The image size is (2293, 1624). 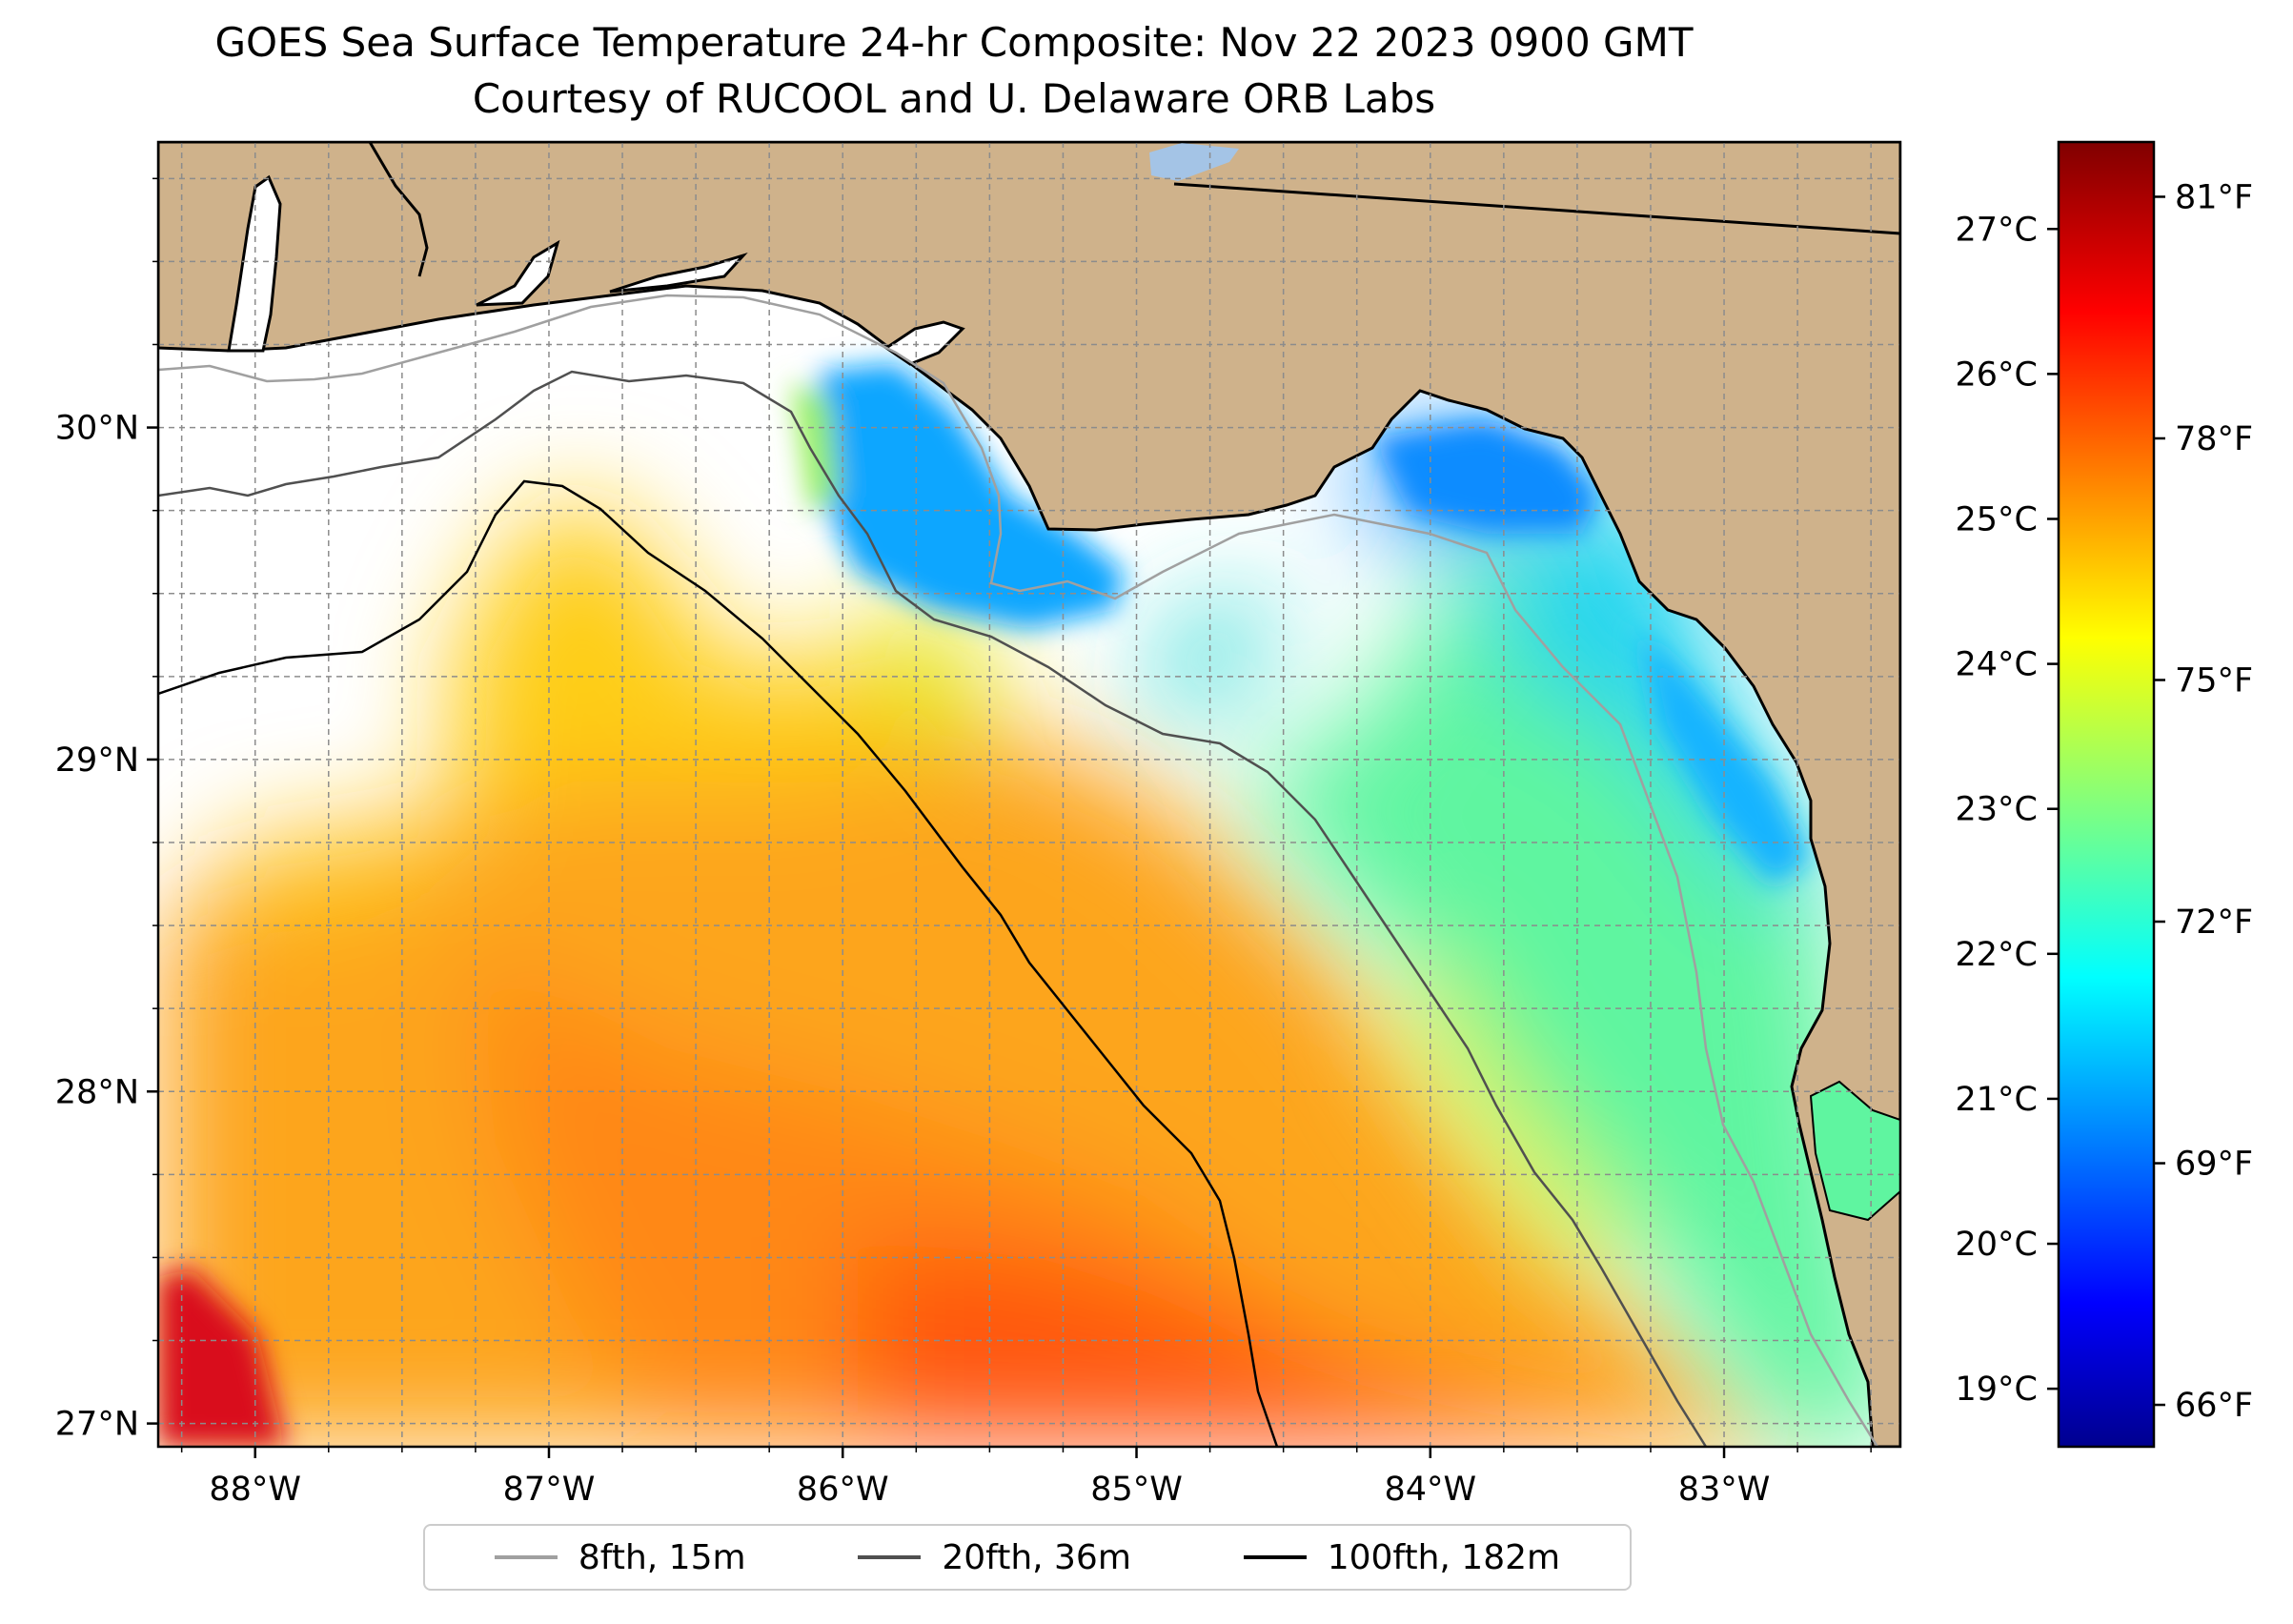 What do you see at coordinates (1444, 1557) in the screenshot?
I see `legend-label: 100fth, 182m` at bounding box center [1444, 1557].